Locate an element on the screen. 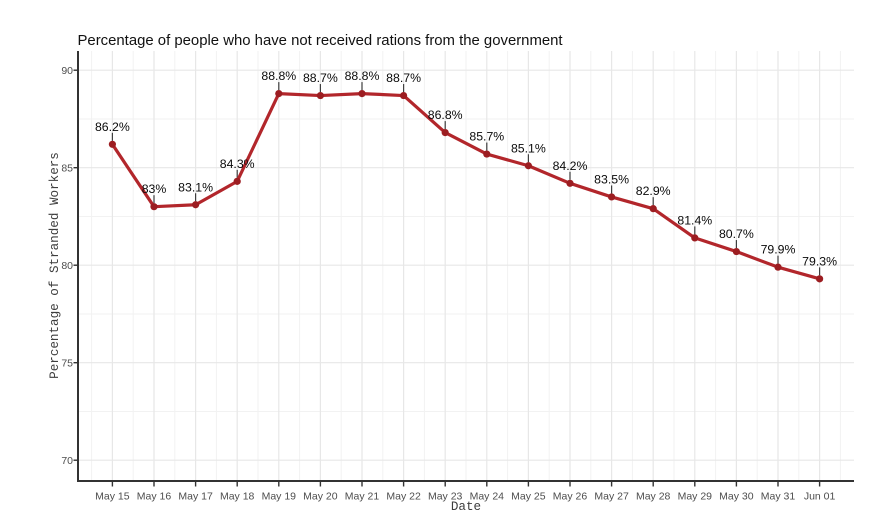  svg-text: 82.9% is located at coordinates (653, 191).